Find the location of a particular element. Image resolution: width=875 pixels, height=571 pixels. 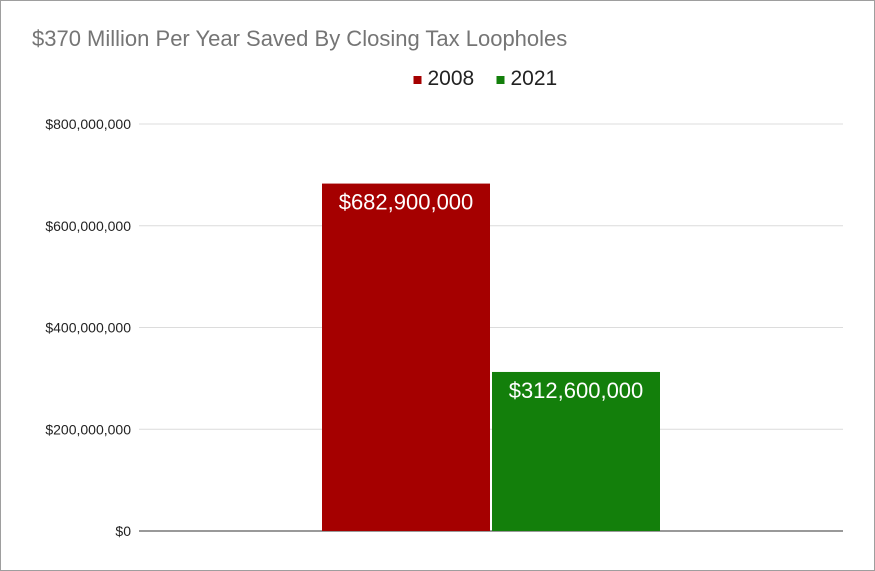

y-tick-label: $0 is located at coordinates (123, 531).